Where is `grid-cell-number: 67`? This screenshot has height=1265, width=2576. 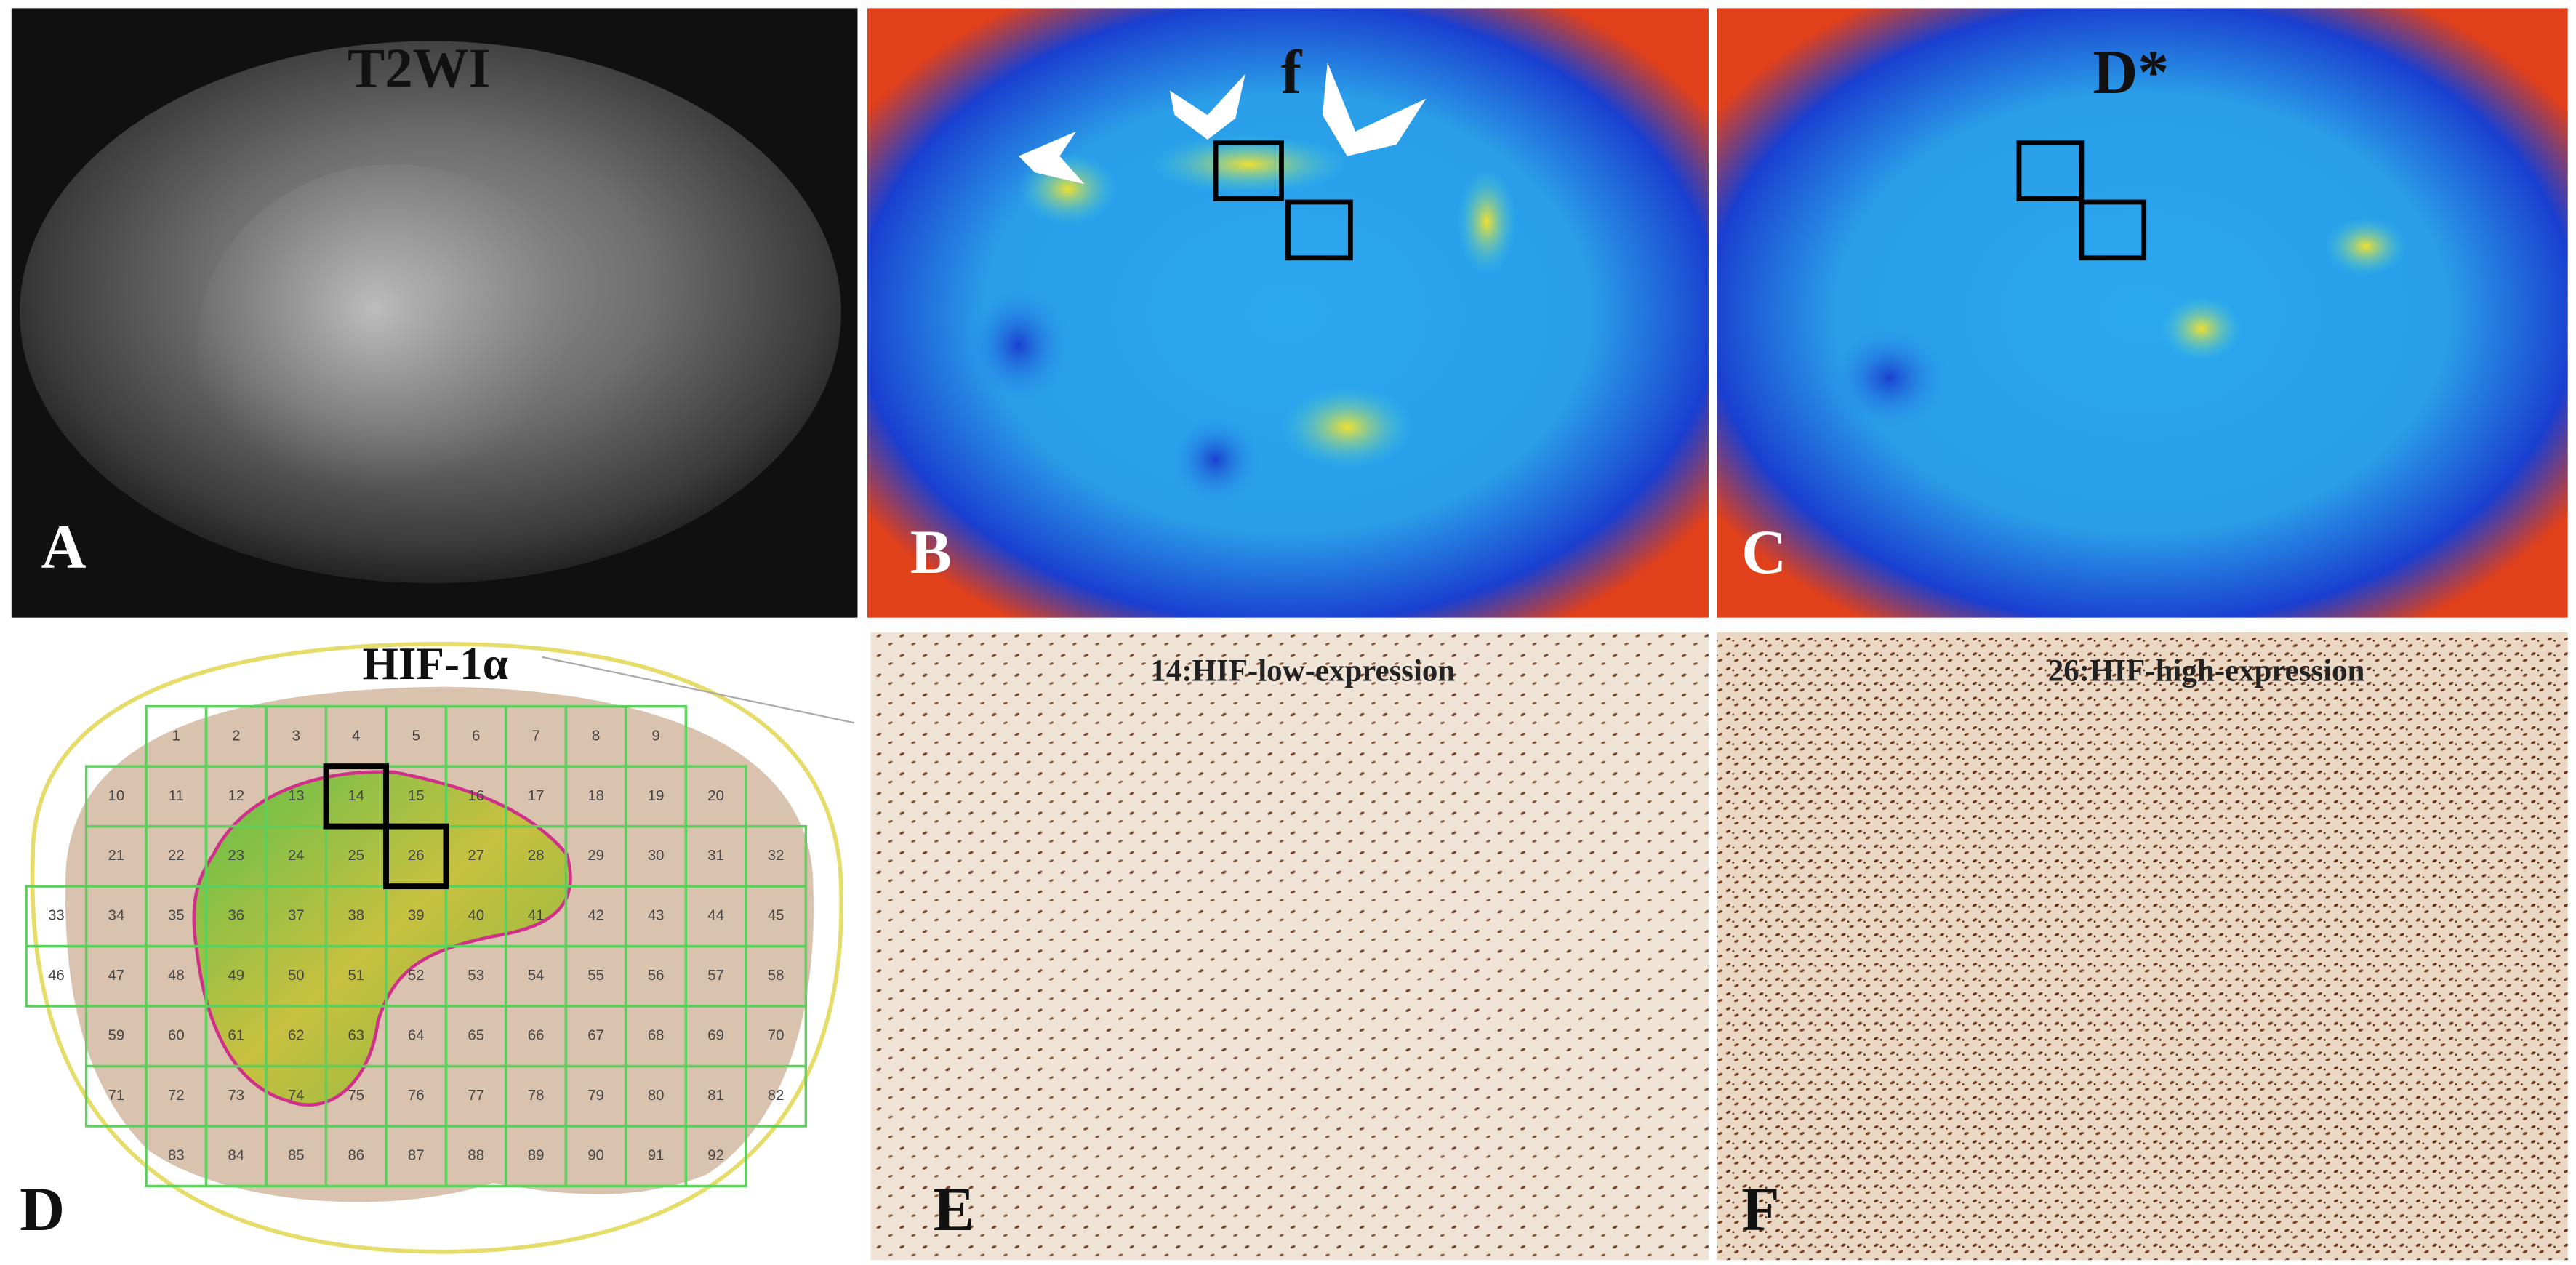
grid-cell-number: 67 is located at coordinates (595, 1036).